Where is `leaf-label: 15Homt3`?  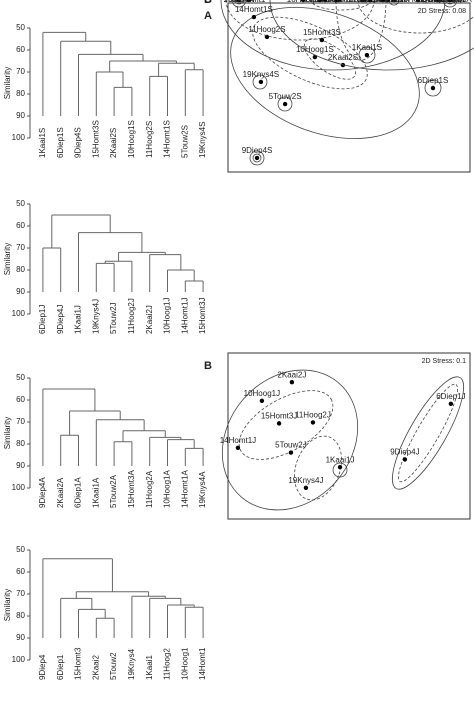 leaf-label: 15Homt3 is located at coordinates (78, 663).